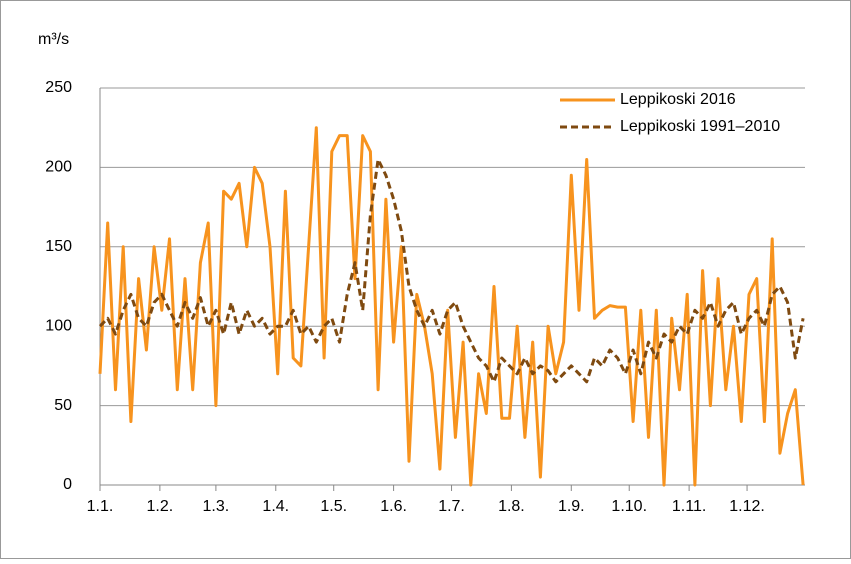 The width and height of the screenshot is (851, 564). What do you see at coordinates (53, 39) in the screenshot?
I see `y-axis-label: m³/s` at bounding box center [53, 39].